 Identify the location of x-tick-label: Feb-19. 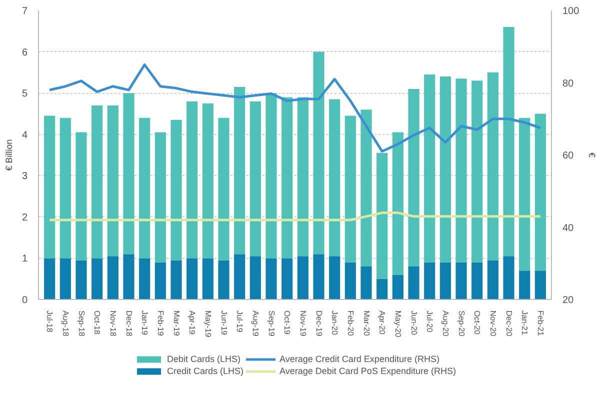
(160, 323).